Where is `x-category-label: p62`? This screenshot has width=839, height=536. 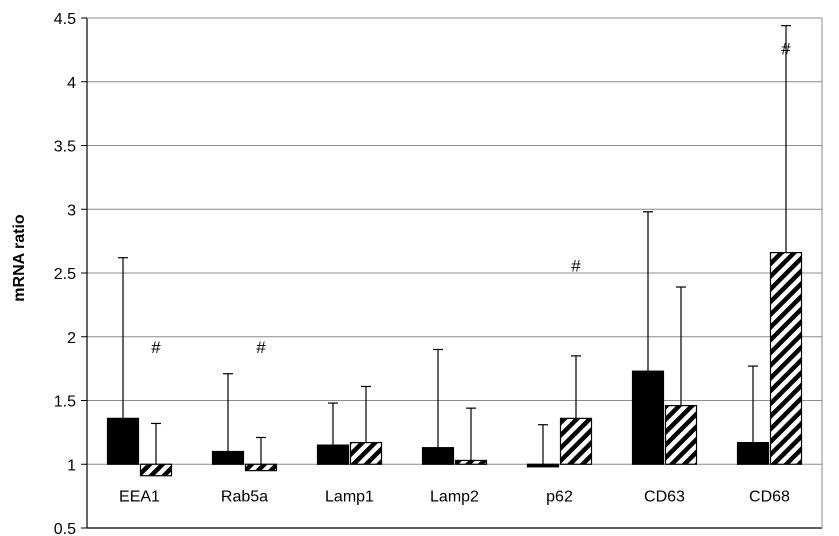
x-category-label: p62 is located at coordinates (559, 496).